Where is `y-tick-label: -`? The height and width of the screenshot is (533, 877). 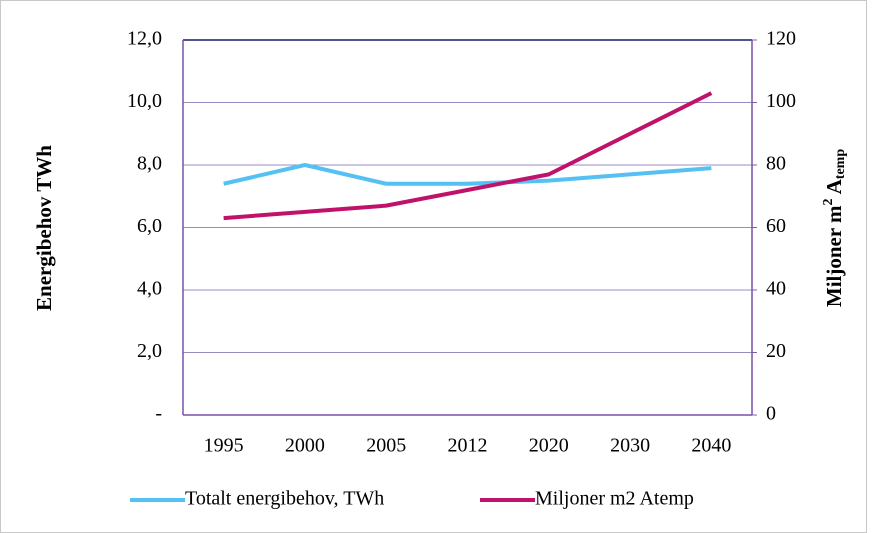
y-tick-label: - is located at coordinates (158, 414).